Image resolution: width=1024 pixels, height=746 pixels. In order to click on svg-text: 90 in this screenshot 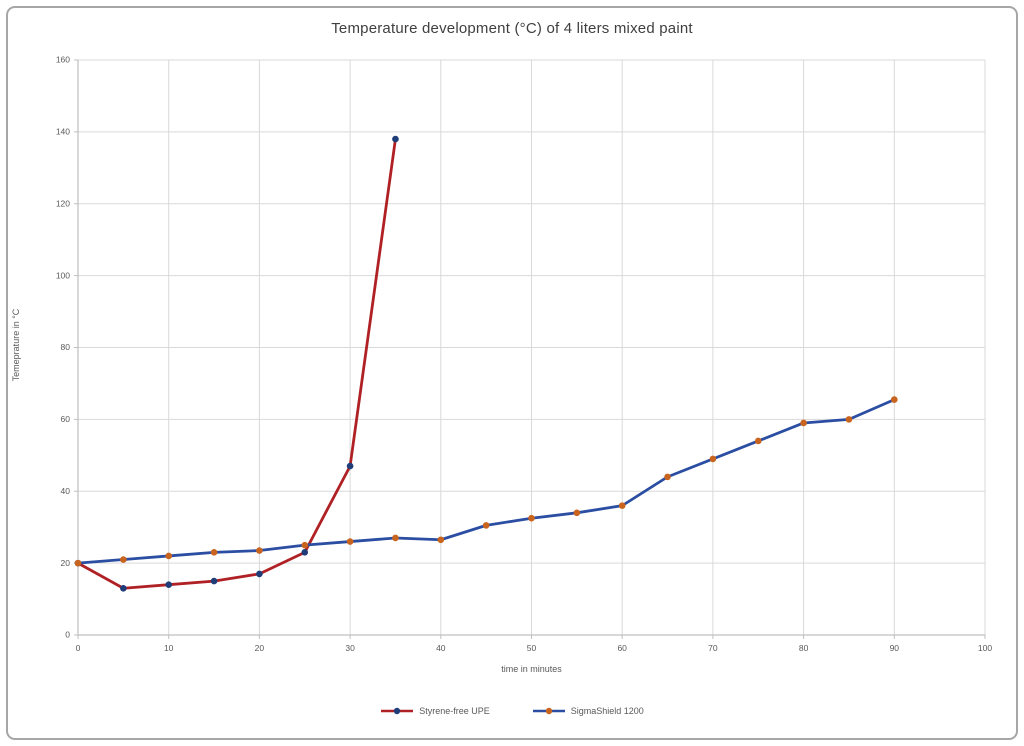, I will do `click(895, 648)`.